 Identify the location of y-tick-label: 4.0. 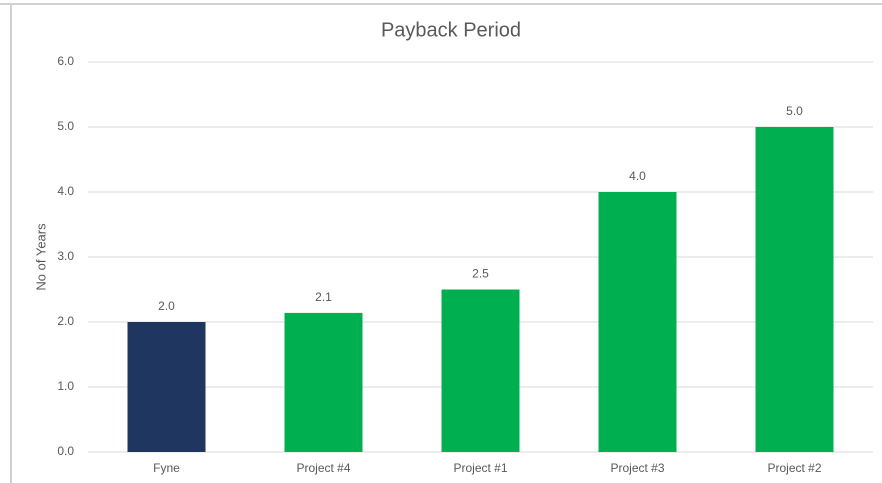
(65, 191).